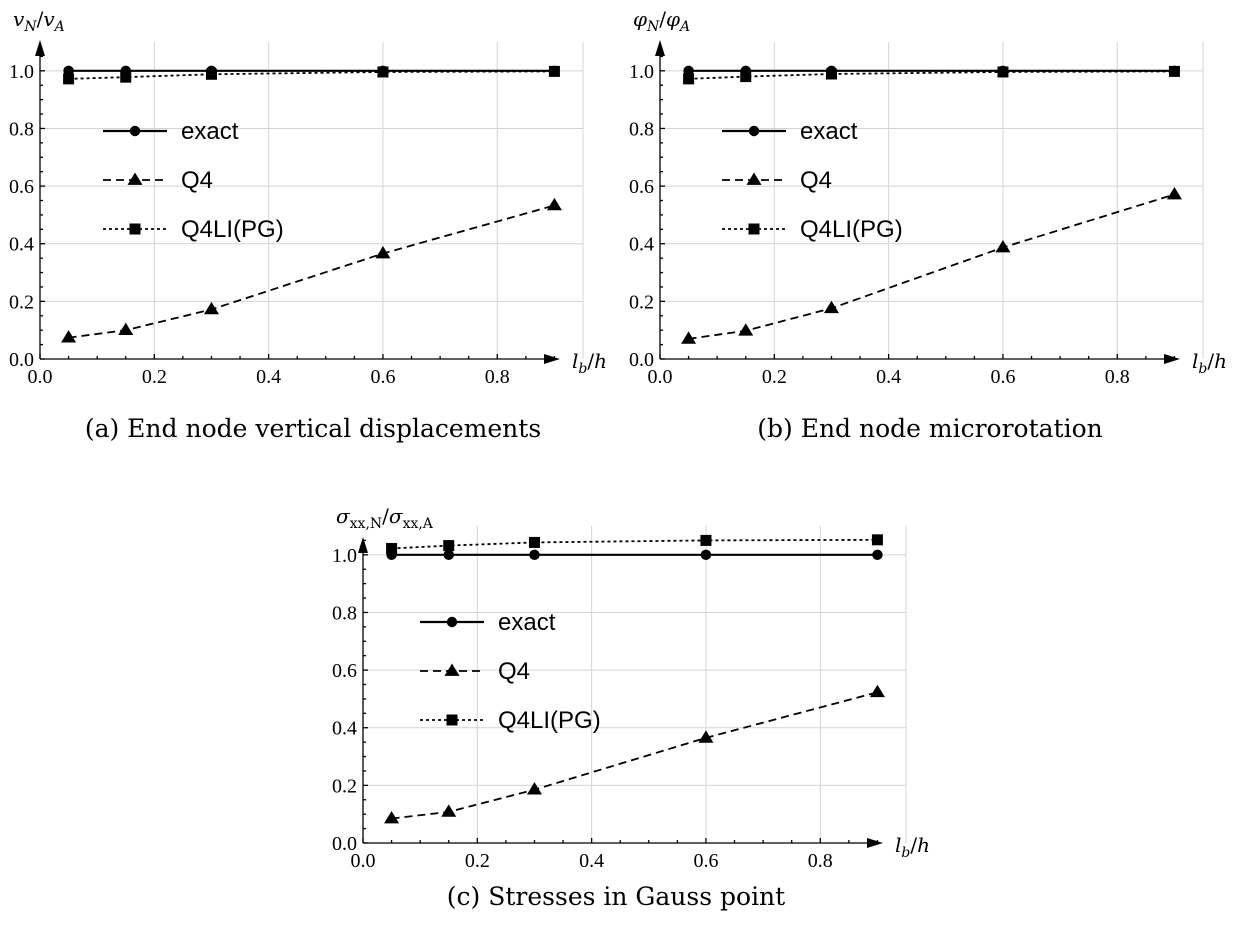  Describe the element at coordinates (616, 896) in the screenshot. I see `figure-caption: (c) Stresses in Gauss point` at that location.